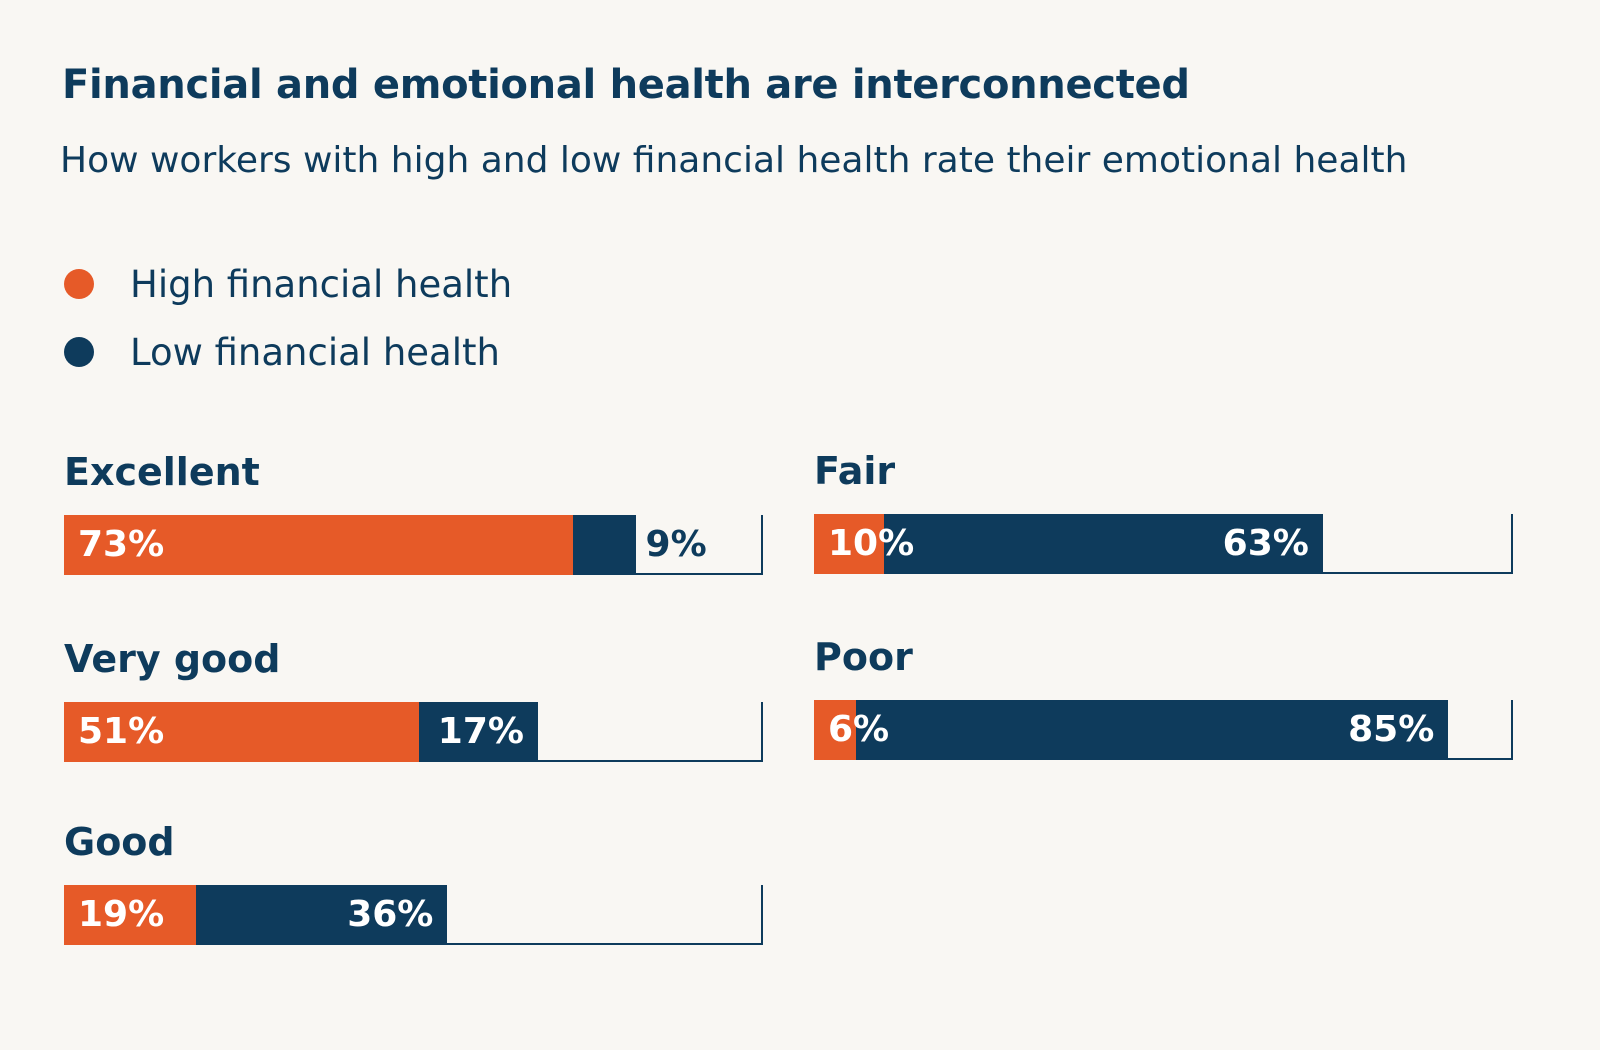 This screenshot has width=1600, height=1050. Describe the element at coordinates (242, 732) in the screenshot. I see `bar-high-very-good` at that location.